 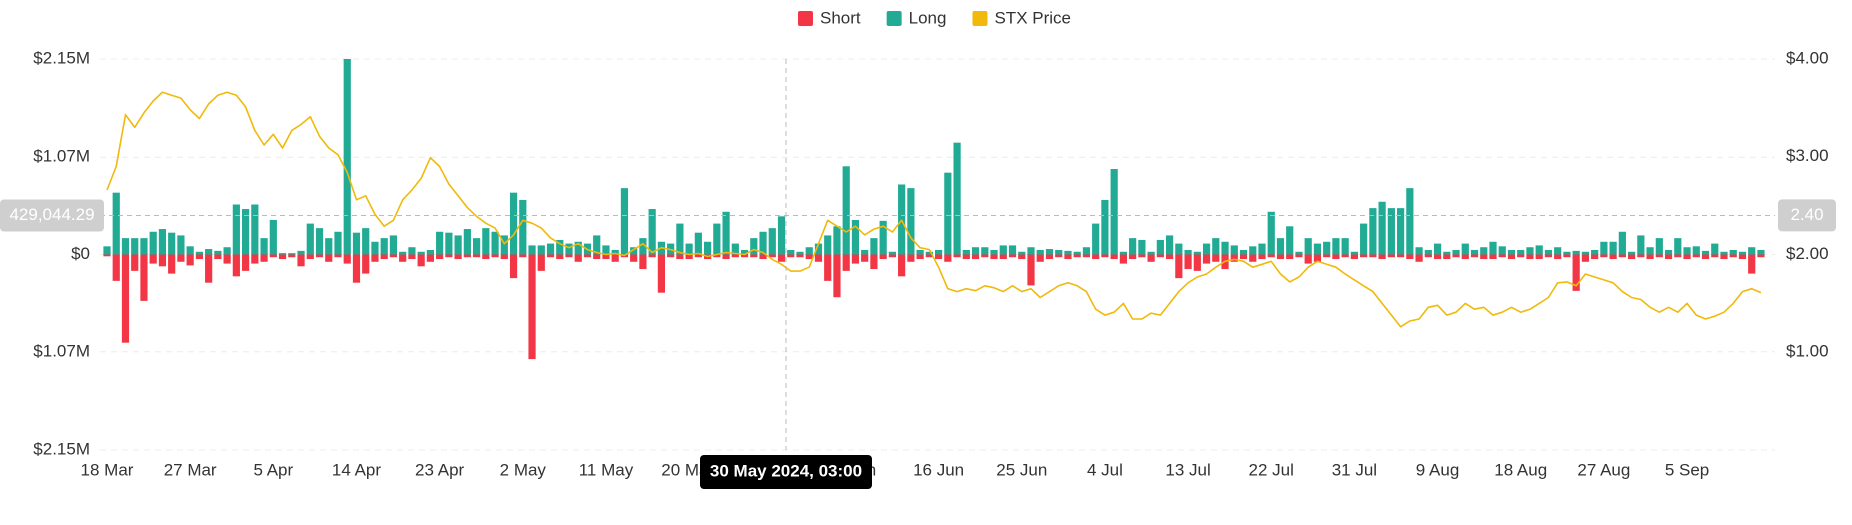 What do you see at coordinates (1807, 215) in the screenshot?
I see `crosshair-y2-box` at bounding box center [1807, 215].